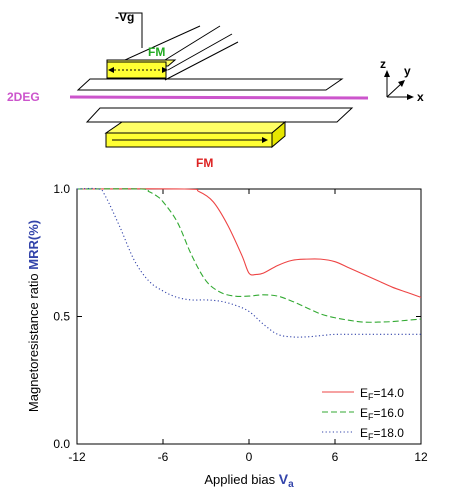 The height and width of the screenshot is (498, 450). Describe the element at coordinates (421, 457) in the screenshot. I see `x-tick-label: 12` at that location.